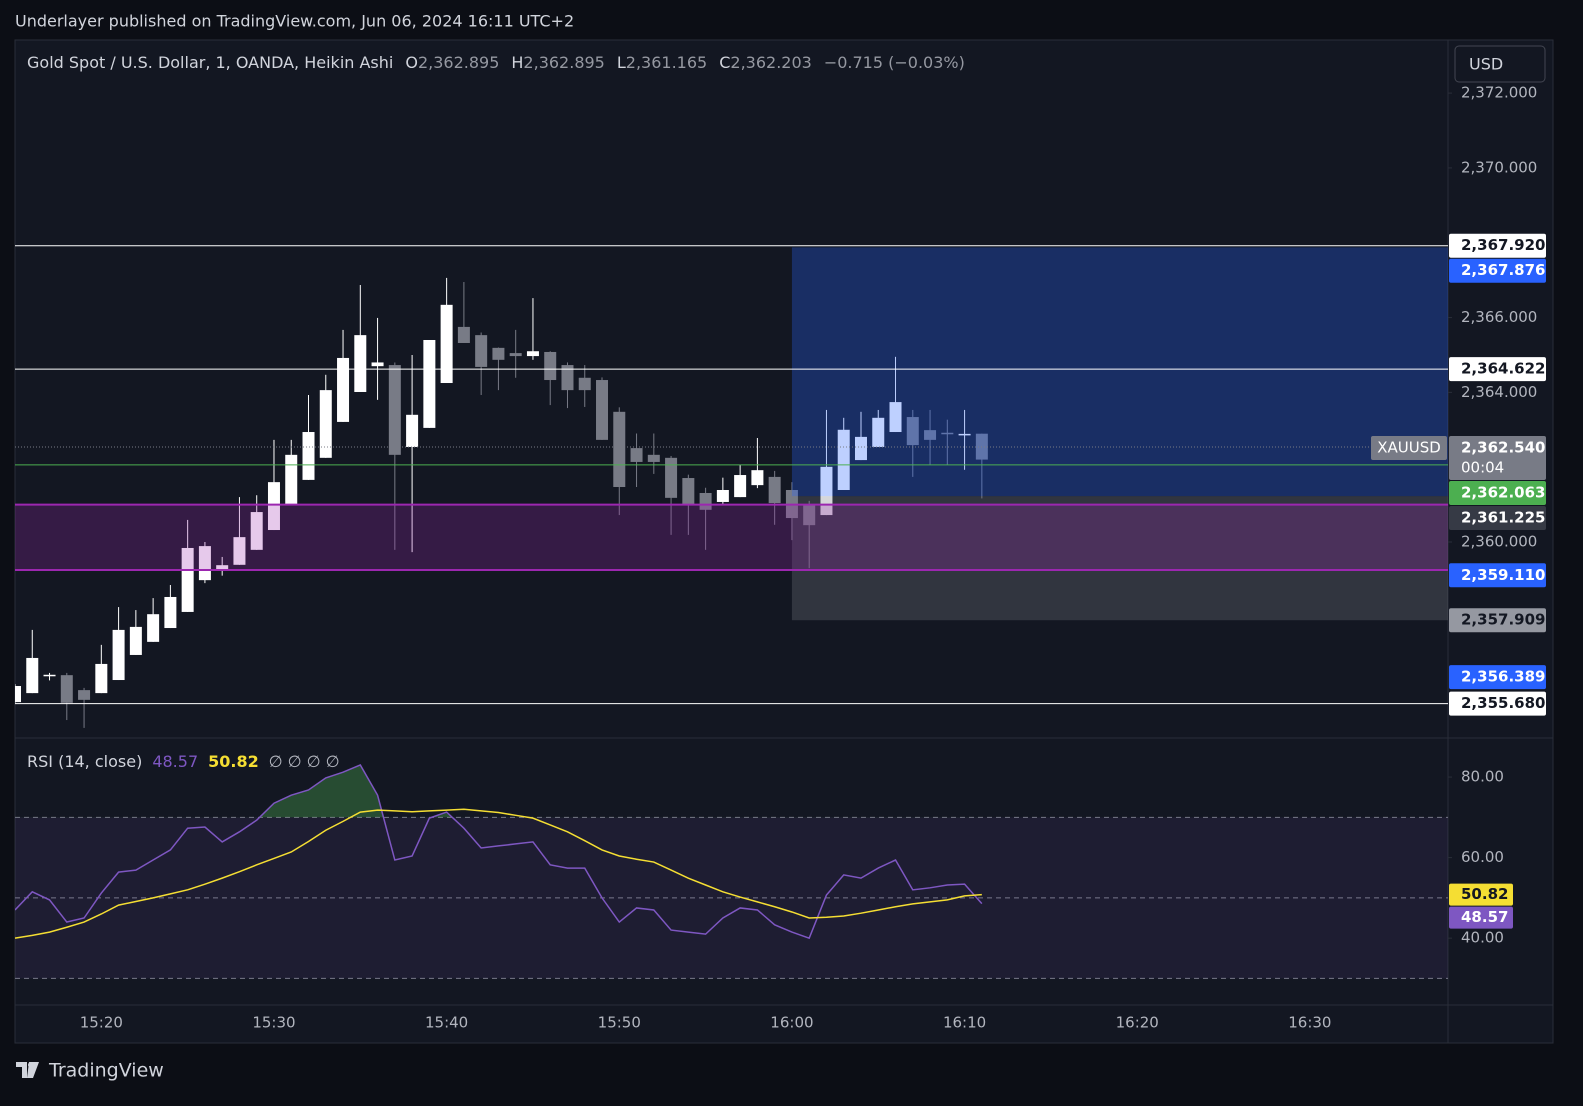 Image resolution: width=1583 pixels, height=1106 pixels. I want to click on legend-key: H, so click(517, 62).